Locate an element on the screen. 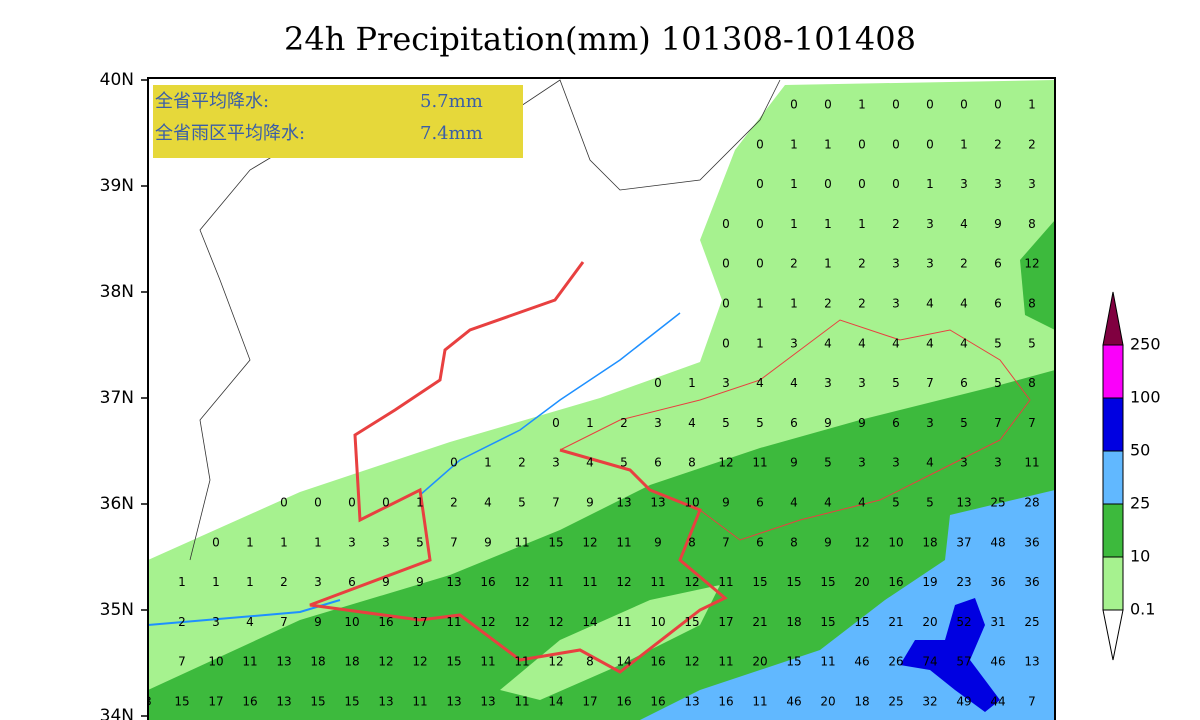 This screenshot has width=1200, height=720. info-value: 5.7mm is located at coordinates (451, 101).